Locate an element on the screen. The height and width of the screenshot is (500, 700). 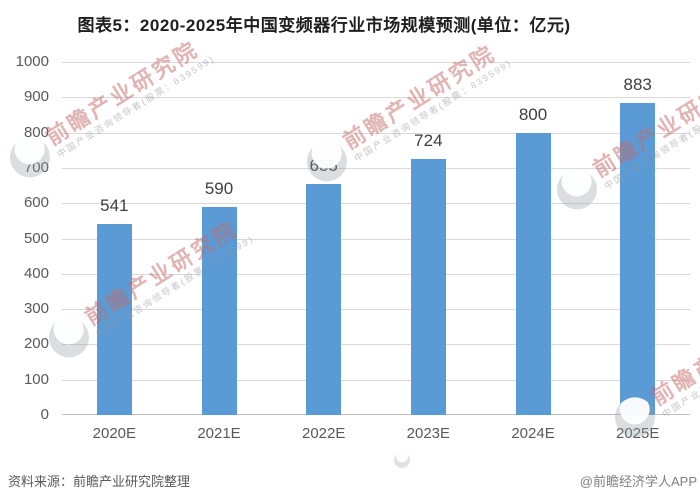
y-tick-label: 400 is located at coordinates (36, 273).